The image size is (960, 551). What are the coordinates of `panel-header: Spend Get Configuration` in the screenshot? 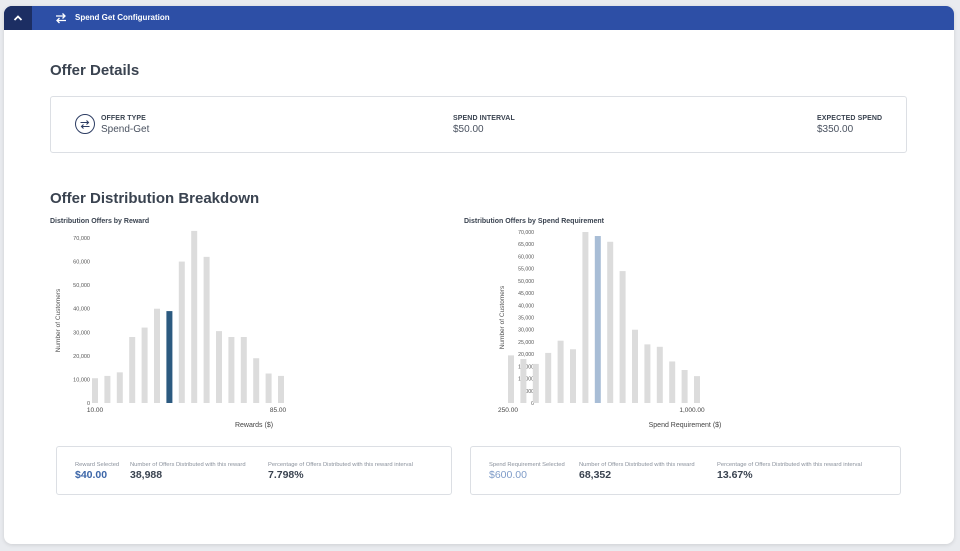 It's located at (479, 18).